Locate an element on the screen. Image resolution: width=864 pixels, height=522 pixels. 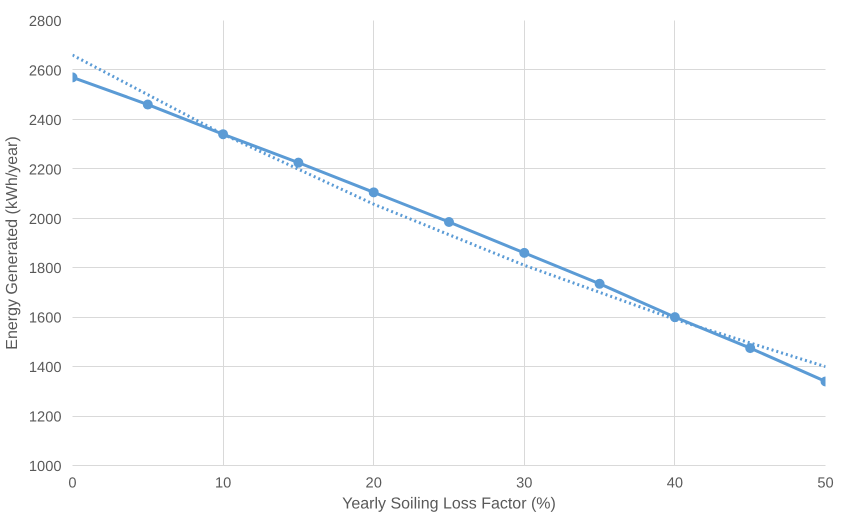
y-axis-title: Energy Generated (kWh/year) is located at coordinates (12, 243).